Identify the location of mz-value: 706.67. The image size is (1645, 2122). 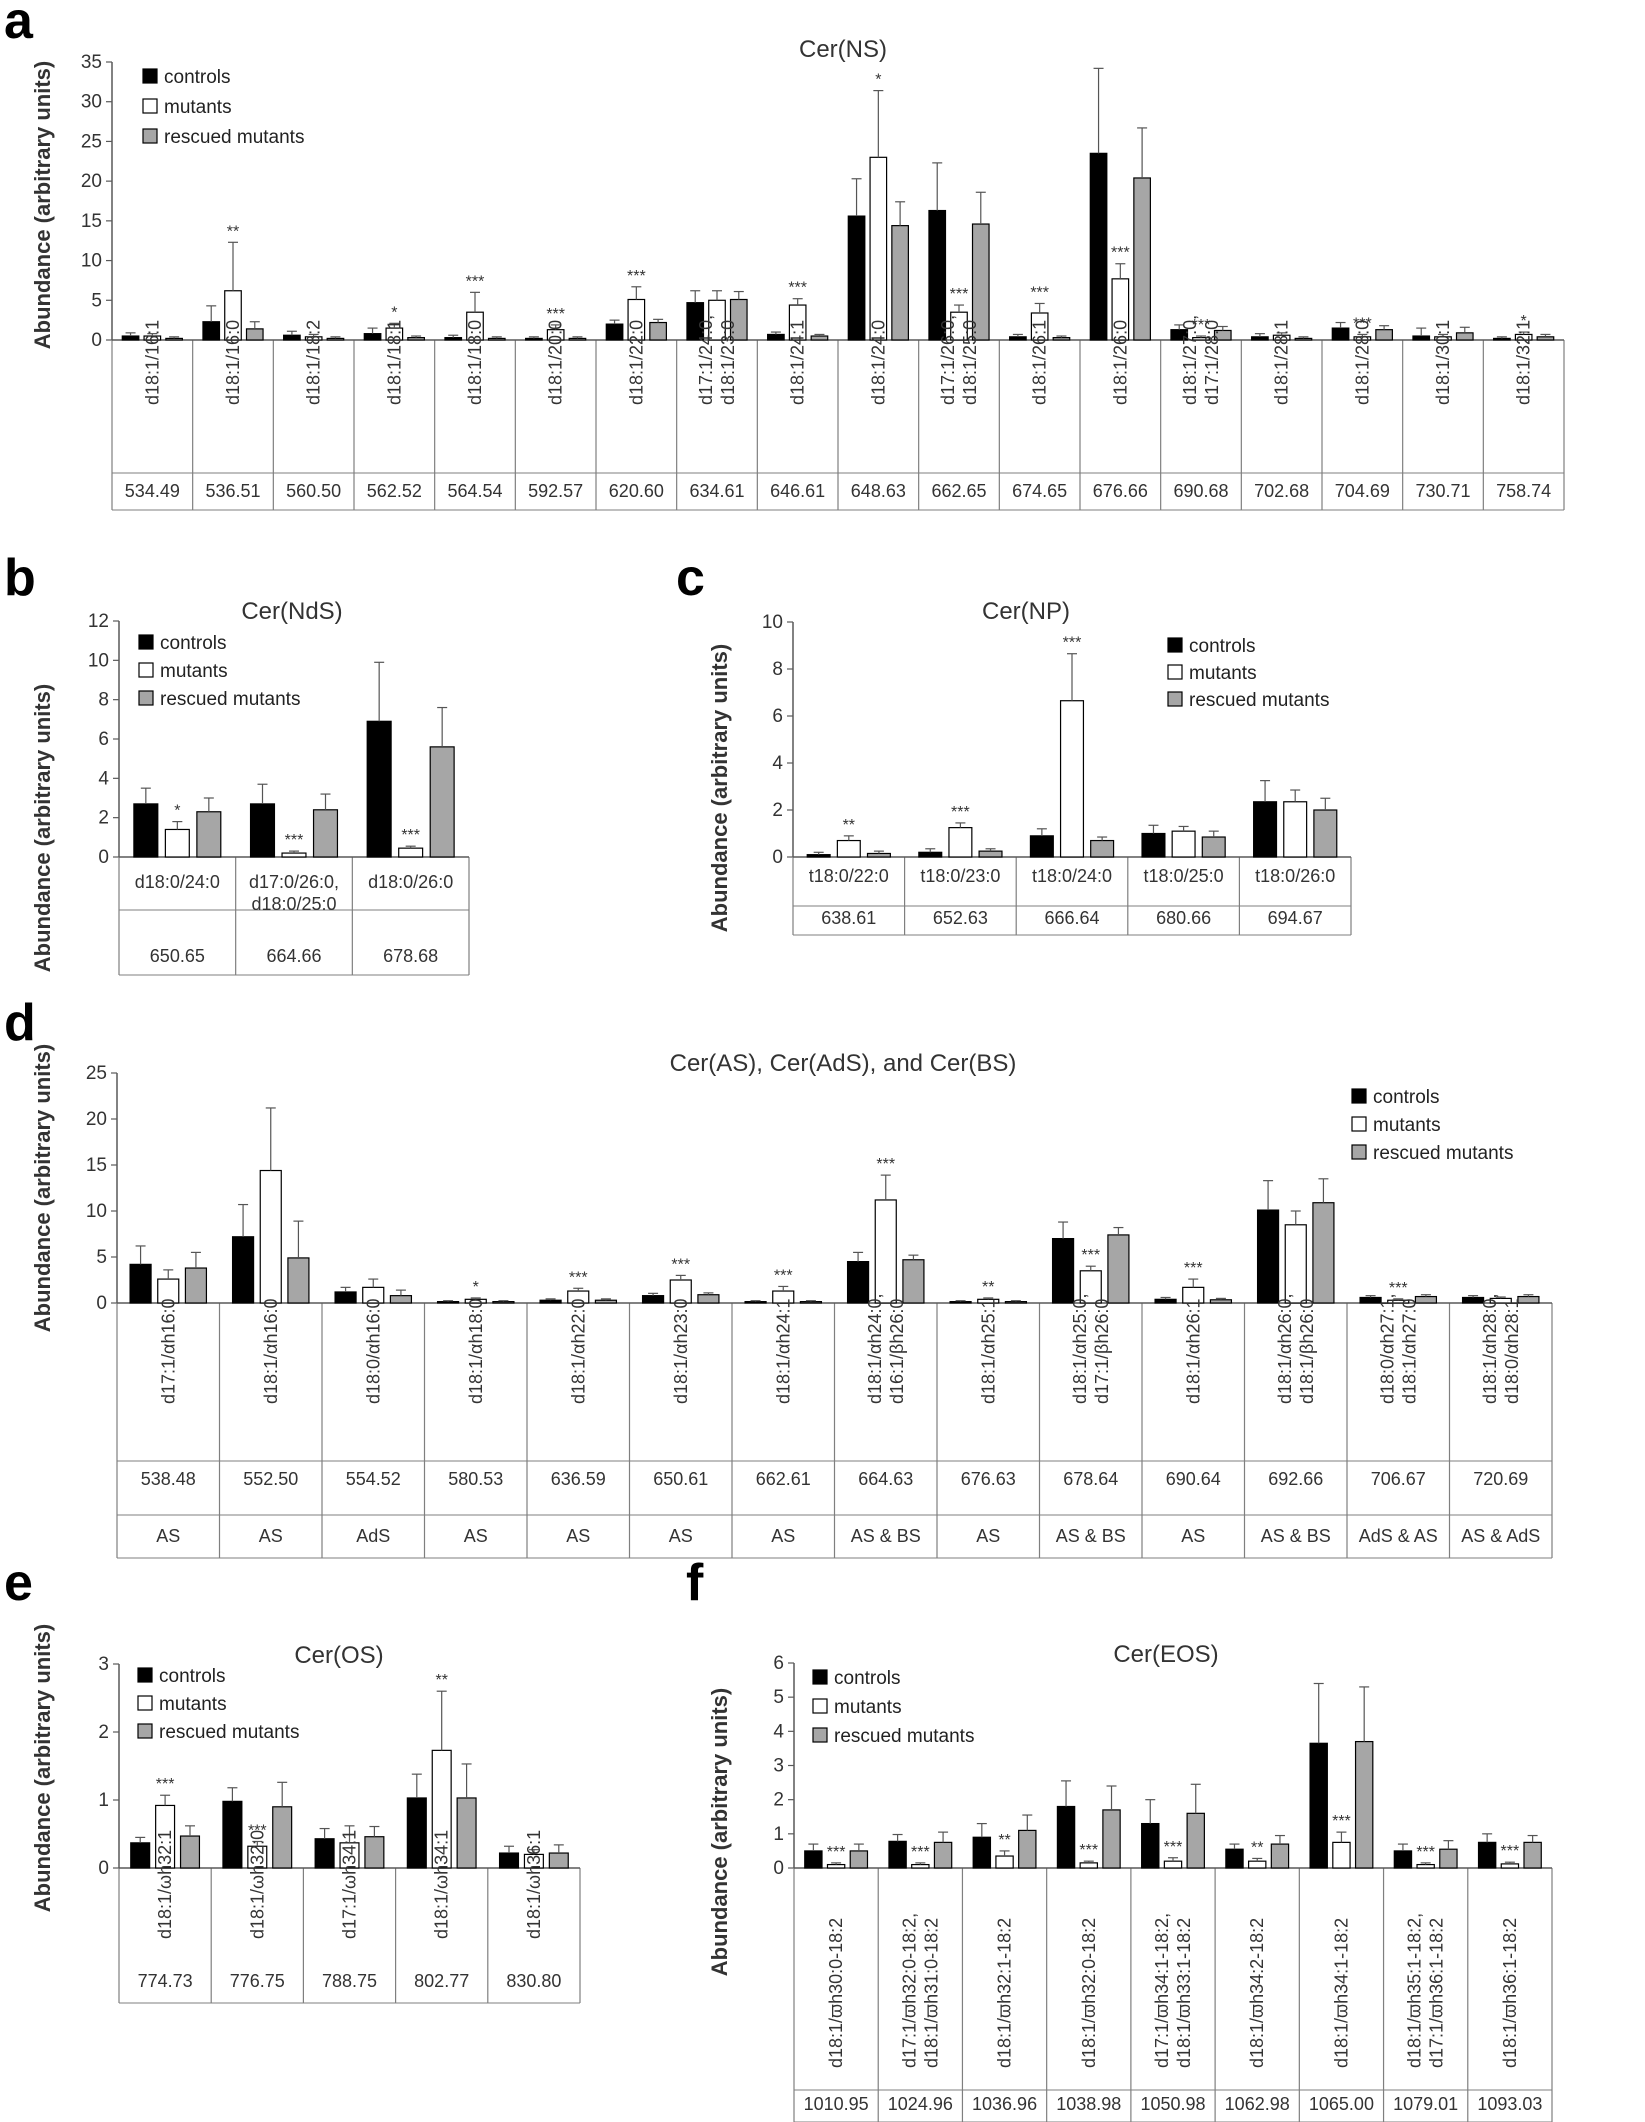
(1398, 1479).